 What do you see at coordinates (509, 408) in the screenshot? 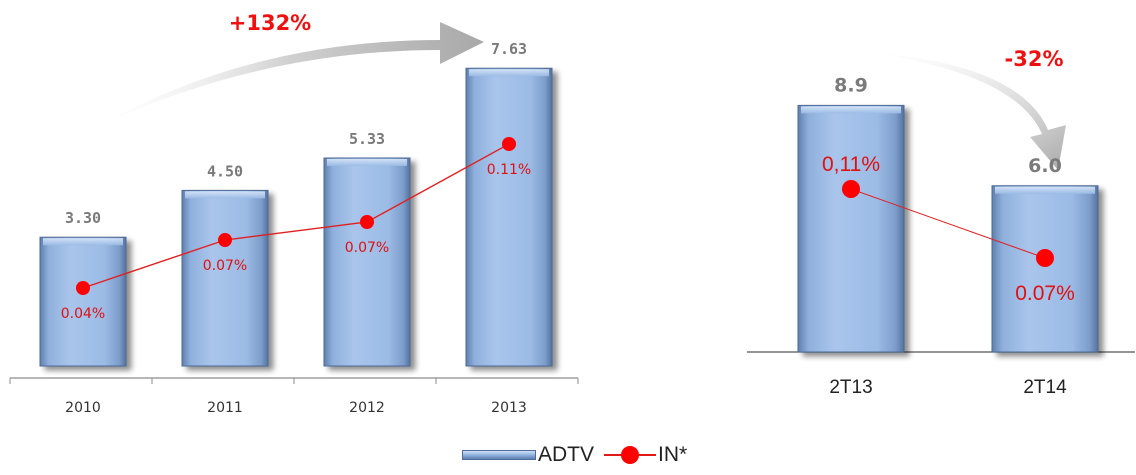
I see `category-label: 2013` at bounding box center [509, 408].